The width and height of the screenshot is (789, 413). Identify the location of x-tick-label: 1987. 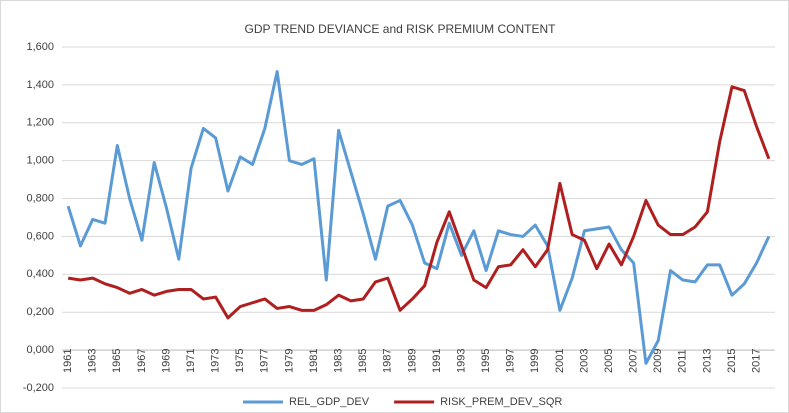
(388, 361).